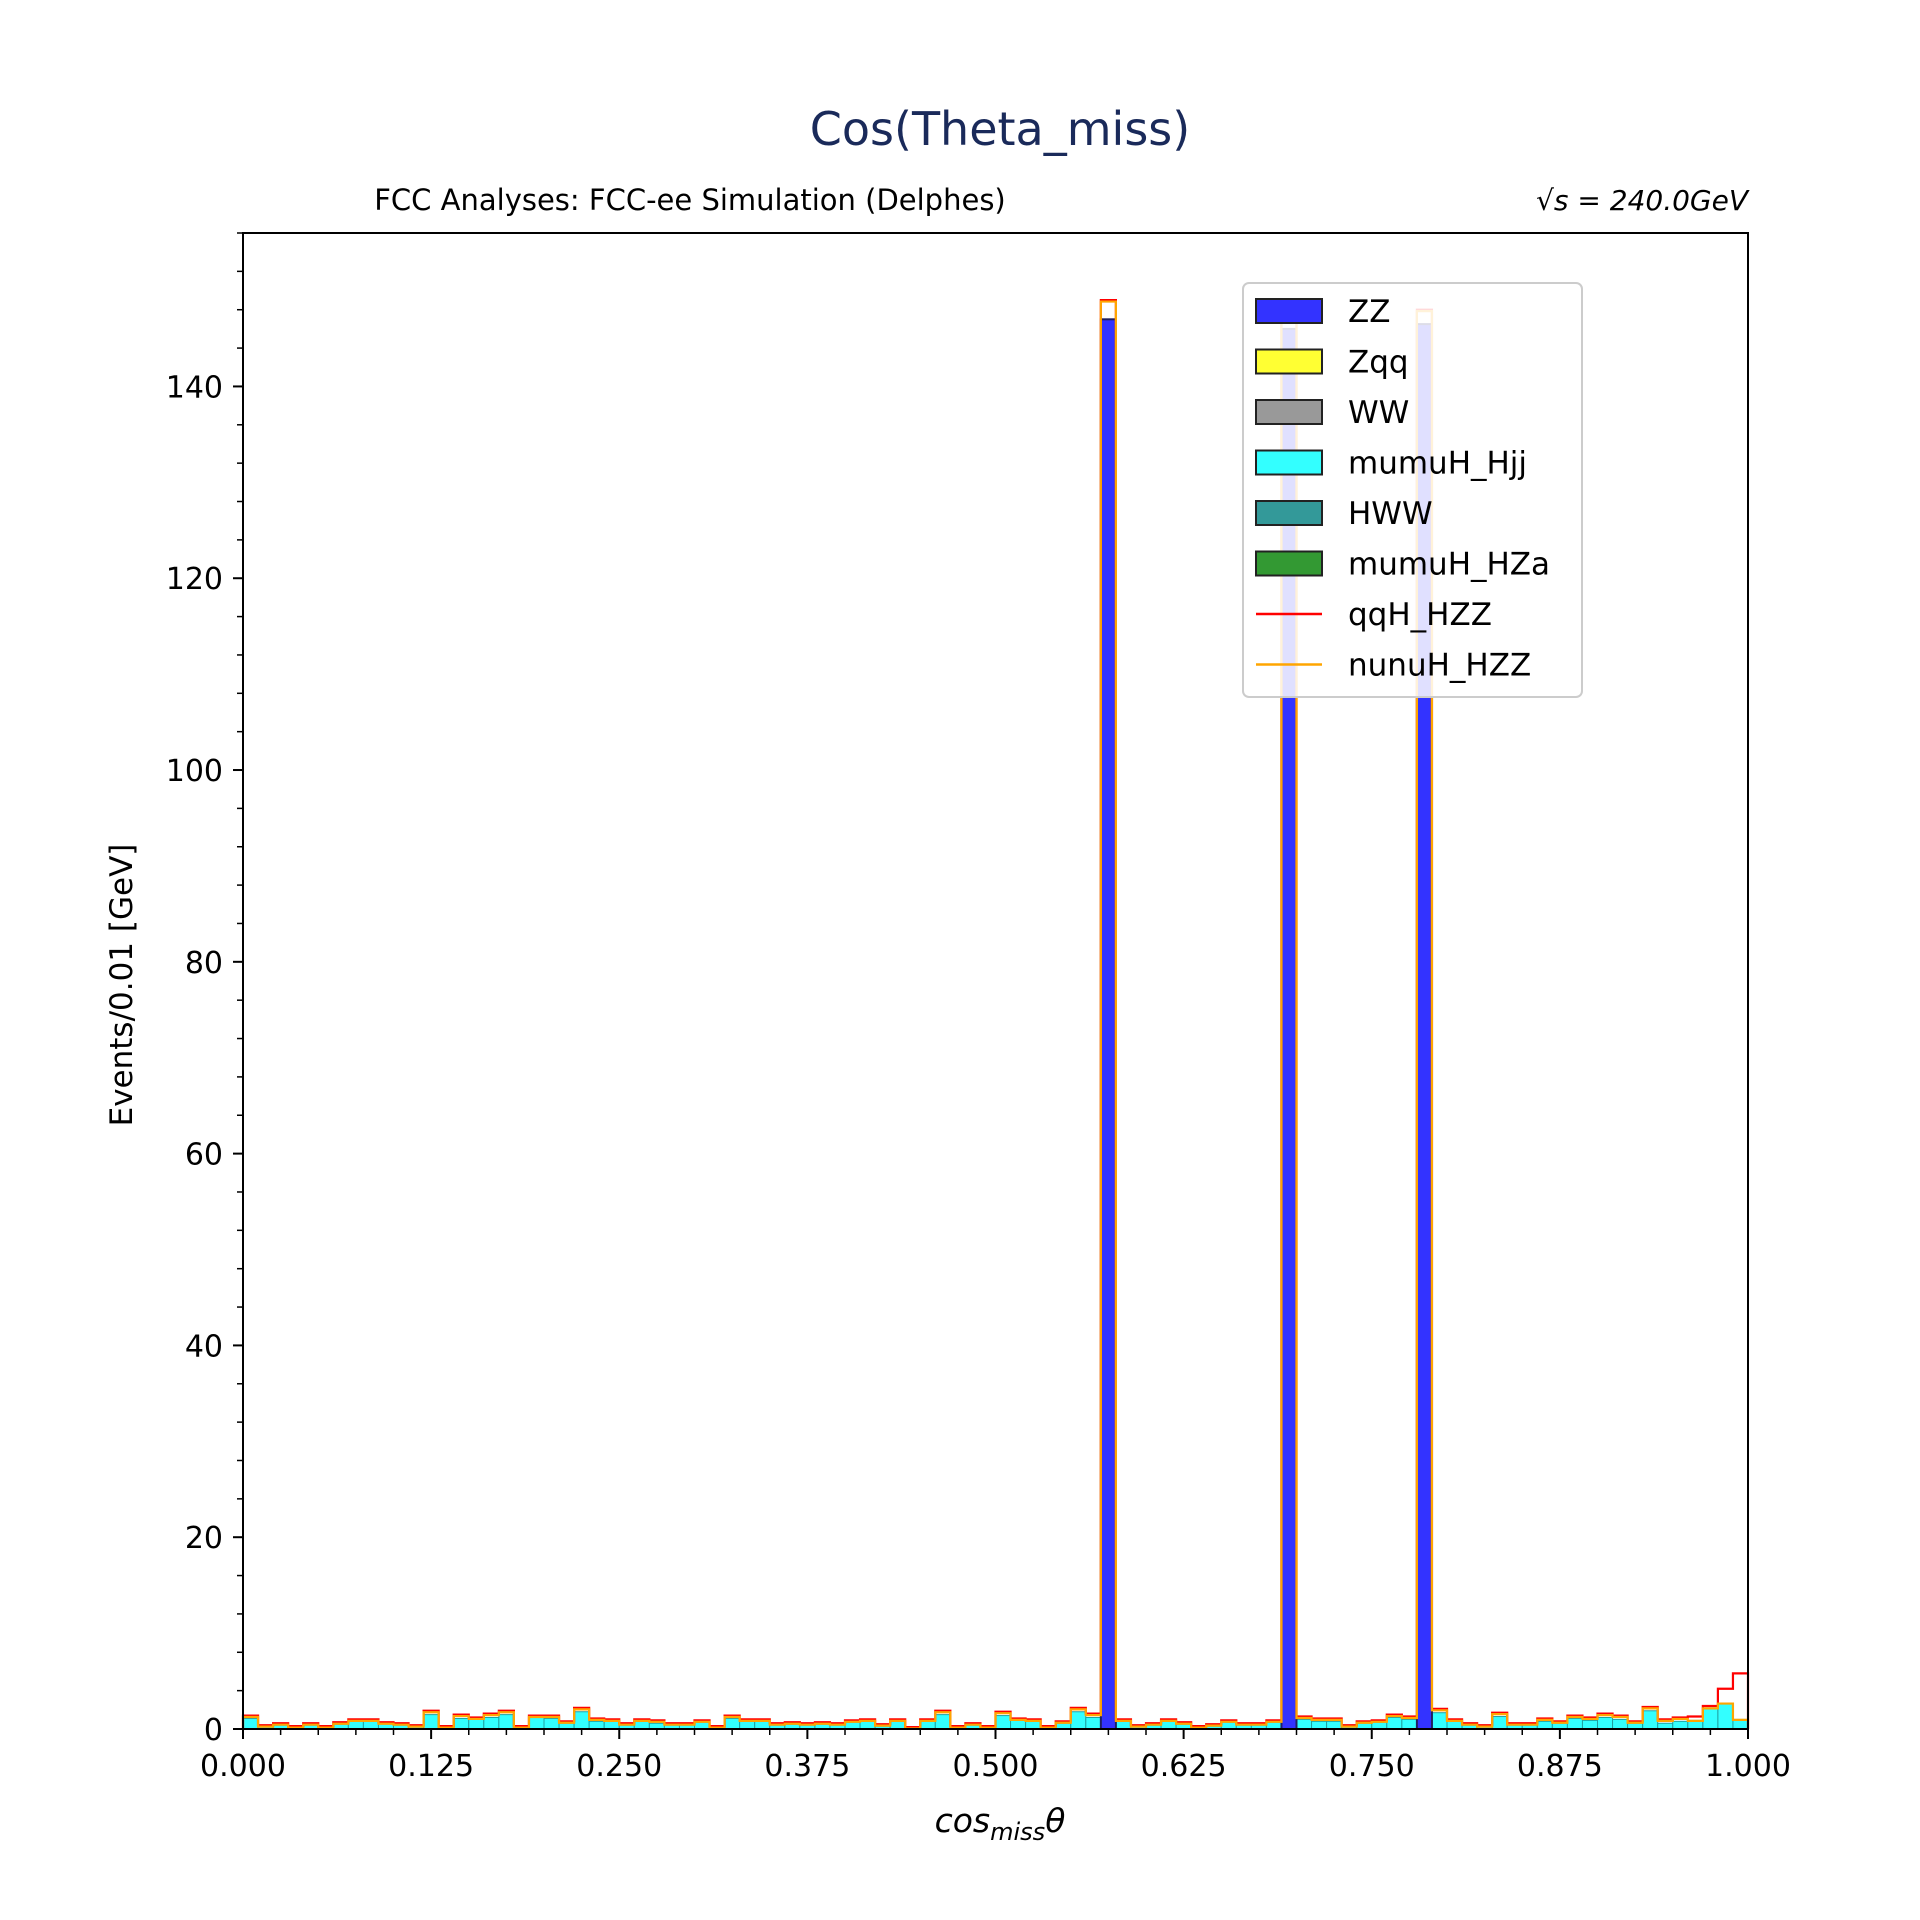 The width and height of the screenshot is (1920, 1920). What do you see at coordinates (1289, 361) in the screenshot?
I see `legend-swatch-Zqq` at bounding box center [1289, 361].